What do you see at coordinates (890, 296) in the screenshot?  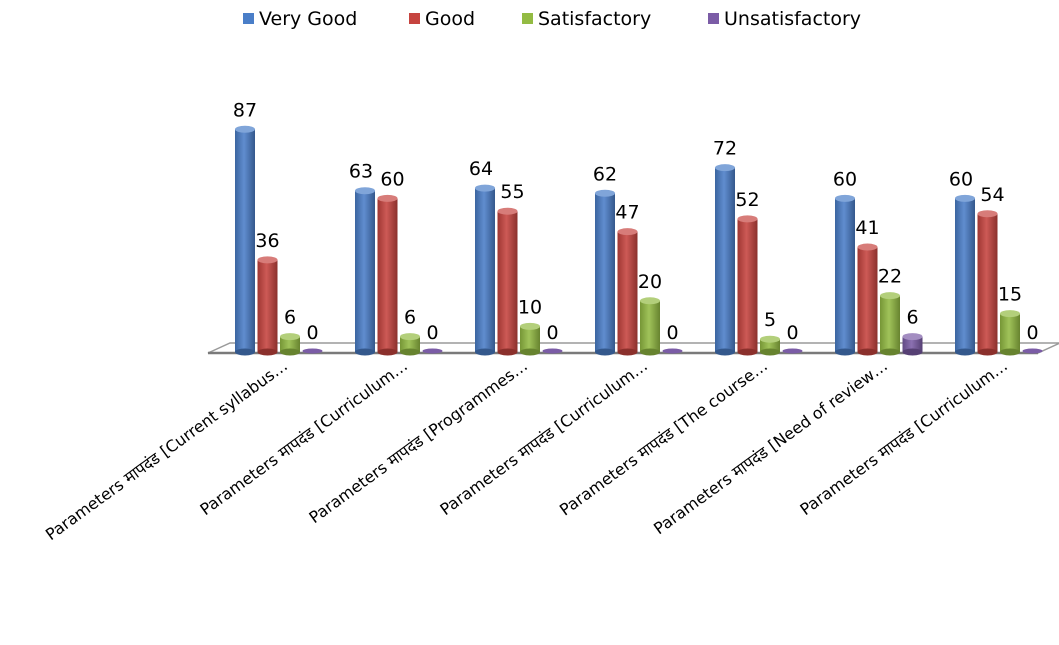 I see `bar-satisfactory-6-top` at bounding box center [890, 296].